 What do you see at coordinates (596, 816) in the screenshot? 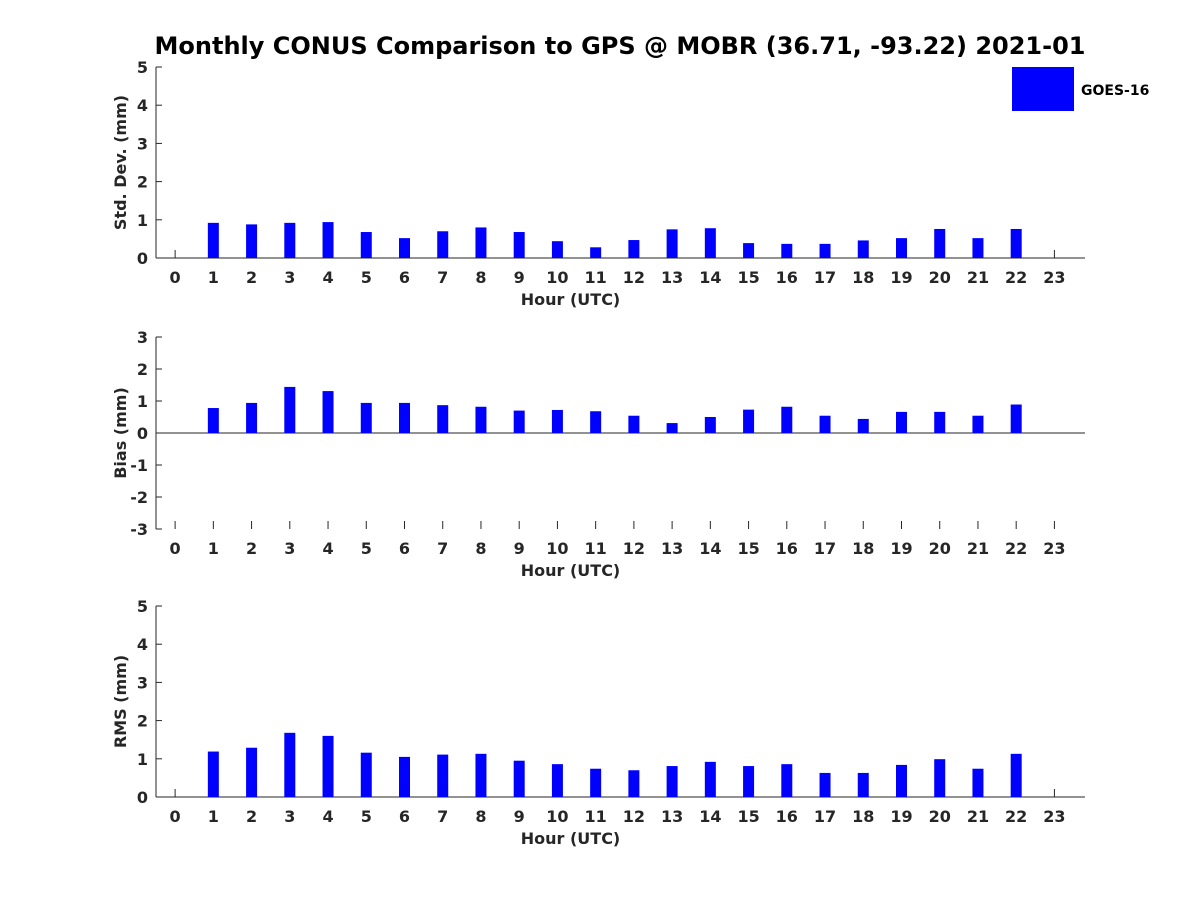
I see `rms-x-tick-label: 11` at bounding box center [596, 816].